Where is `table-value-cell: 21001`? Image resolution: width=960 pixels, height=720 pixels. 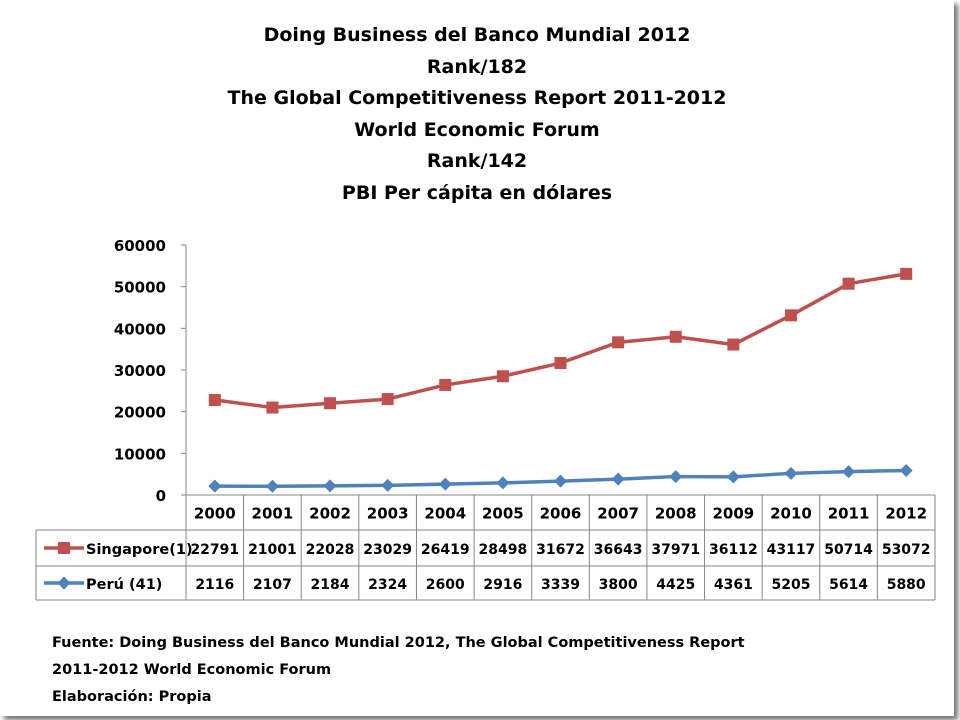 table-value-cell: 21001 is located at coordinates (272, 550).